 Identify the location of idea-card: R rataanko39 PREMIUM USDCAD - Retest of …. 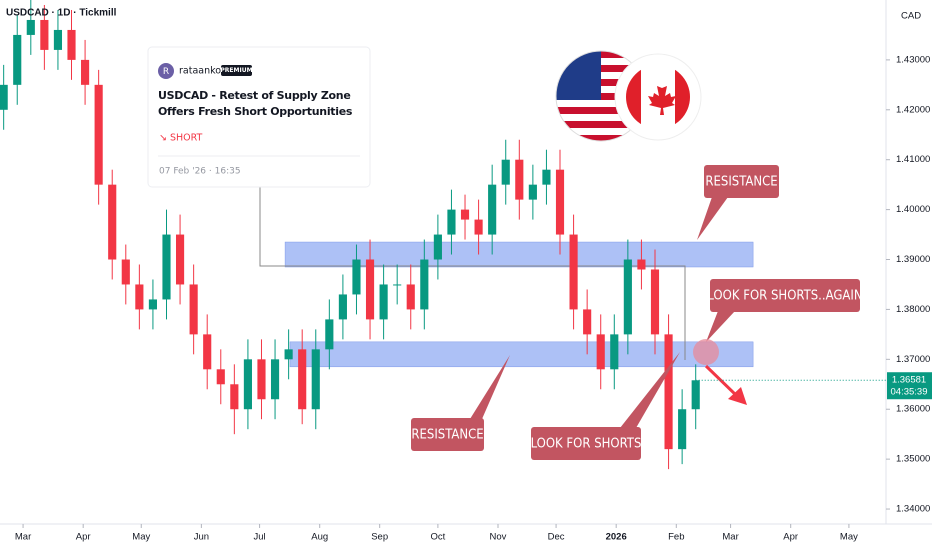
(259, 117).